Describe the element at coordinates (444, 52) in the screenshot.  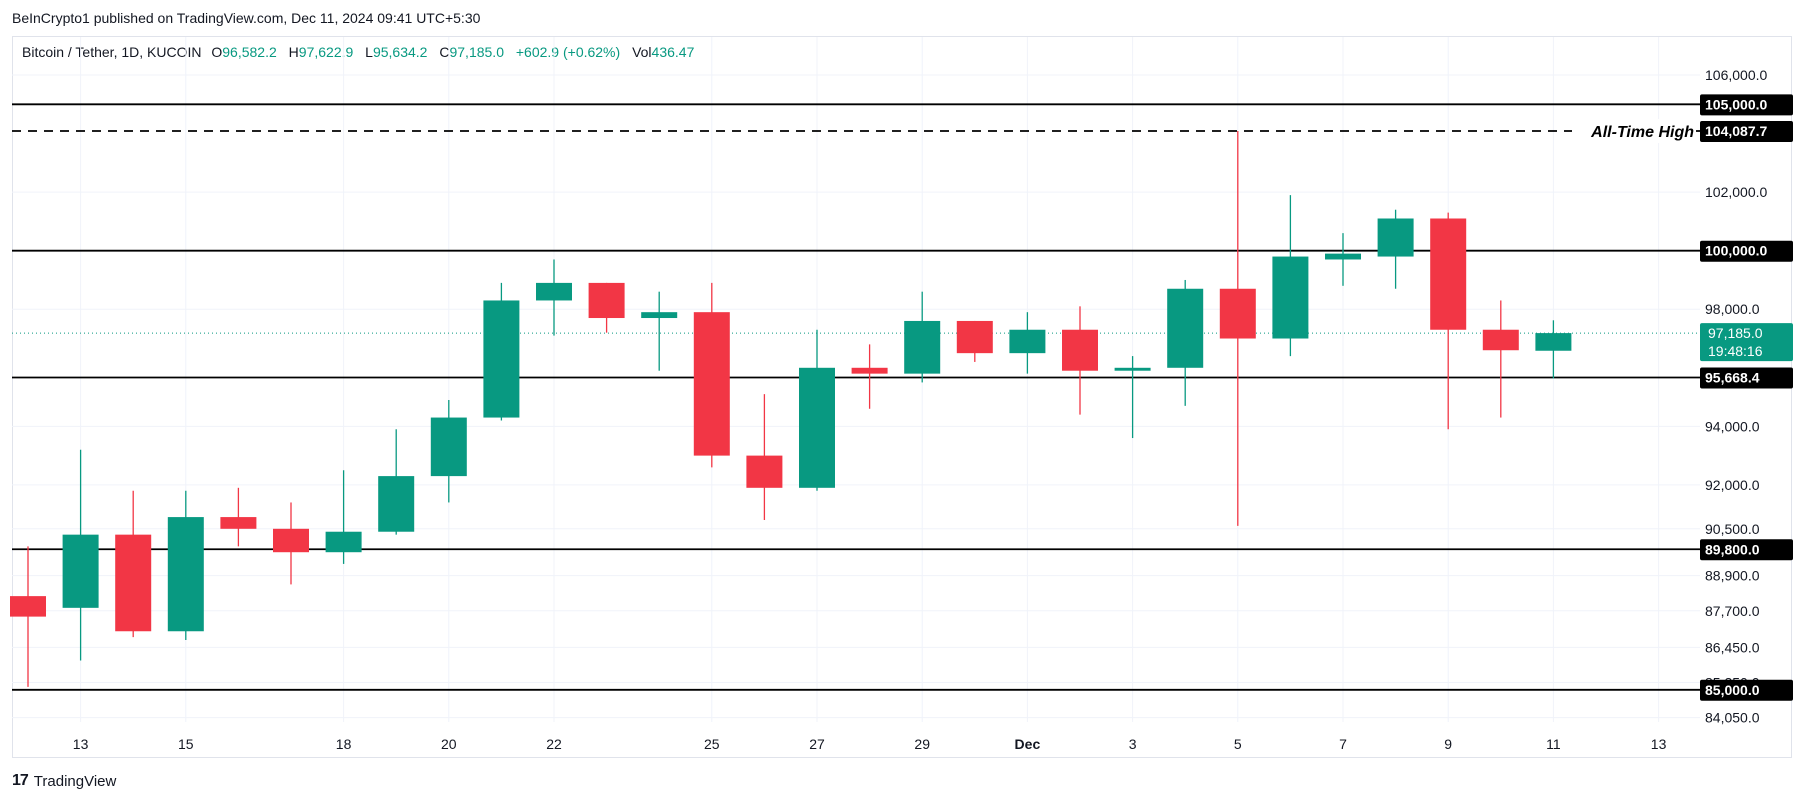
I see `close-key: C` at that location.